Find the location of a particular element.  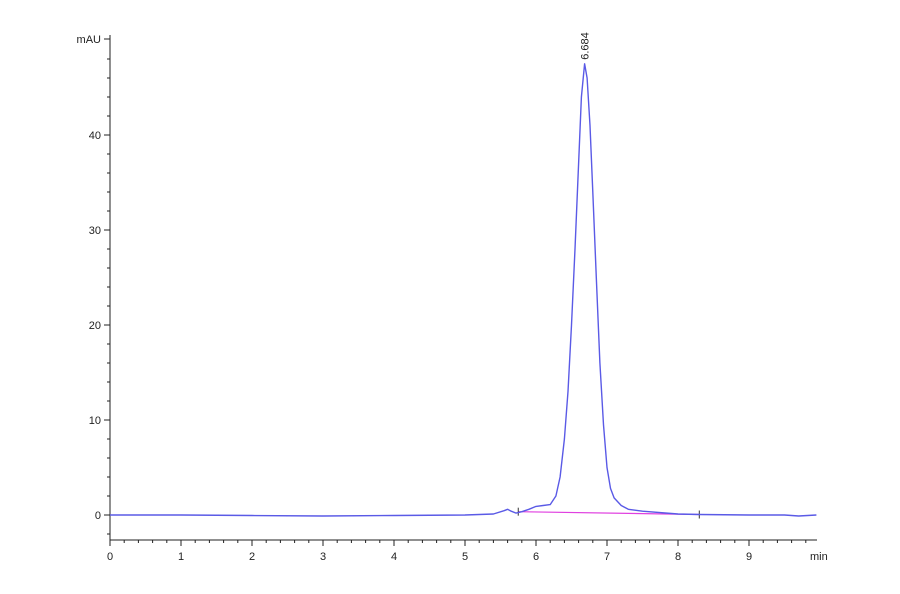

x-tick-label: 5 is located at coordinates (465, 557).